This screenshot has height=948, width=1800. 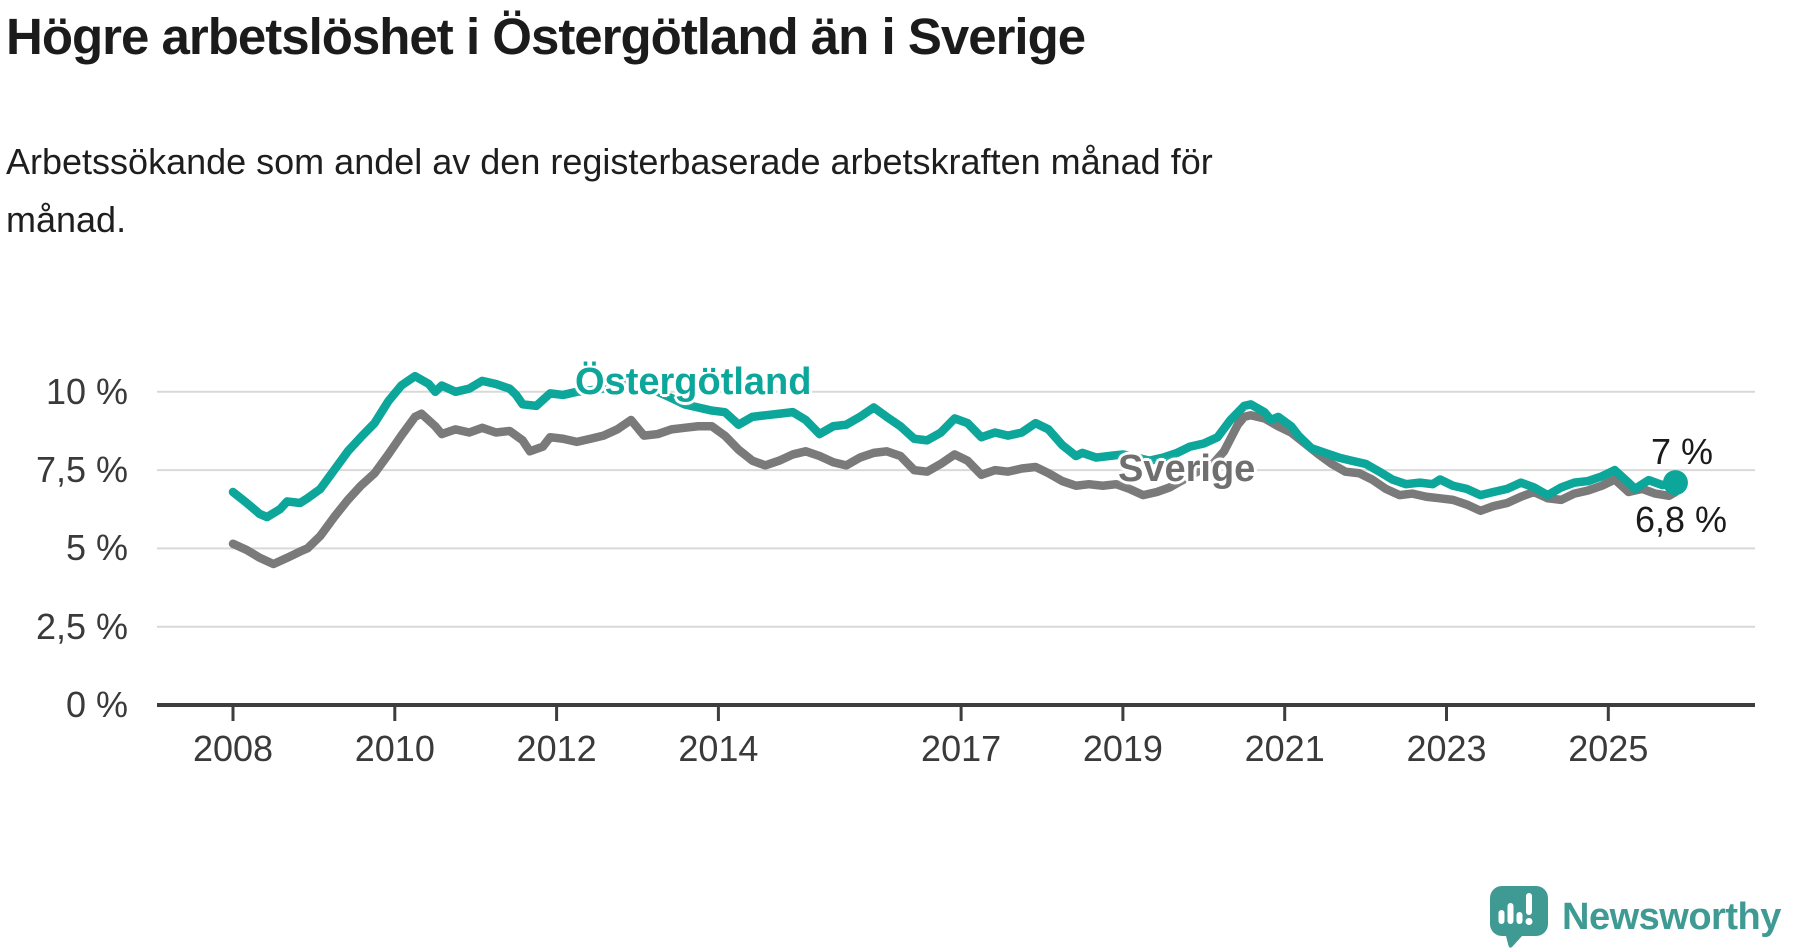 What do you see at coordinates (233, 748) in the screenshot?
I see `x-tick-label: 2008` at bounding box center [233, 748].